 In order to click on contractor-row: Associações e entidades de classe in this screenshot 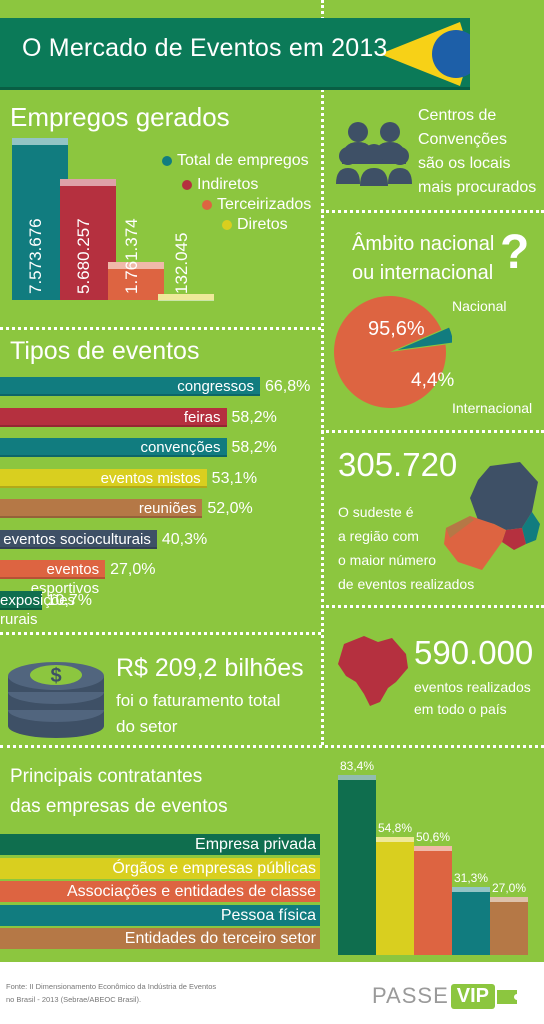, I will do `click(160, 891)`.